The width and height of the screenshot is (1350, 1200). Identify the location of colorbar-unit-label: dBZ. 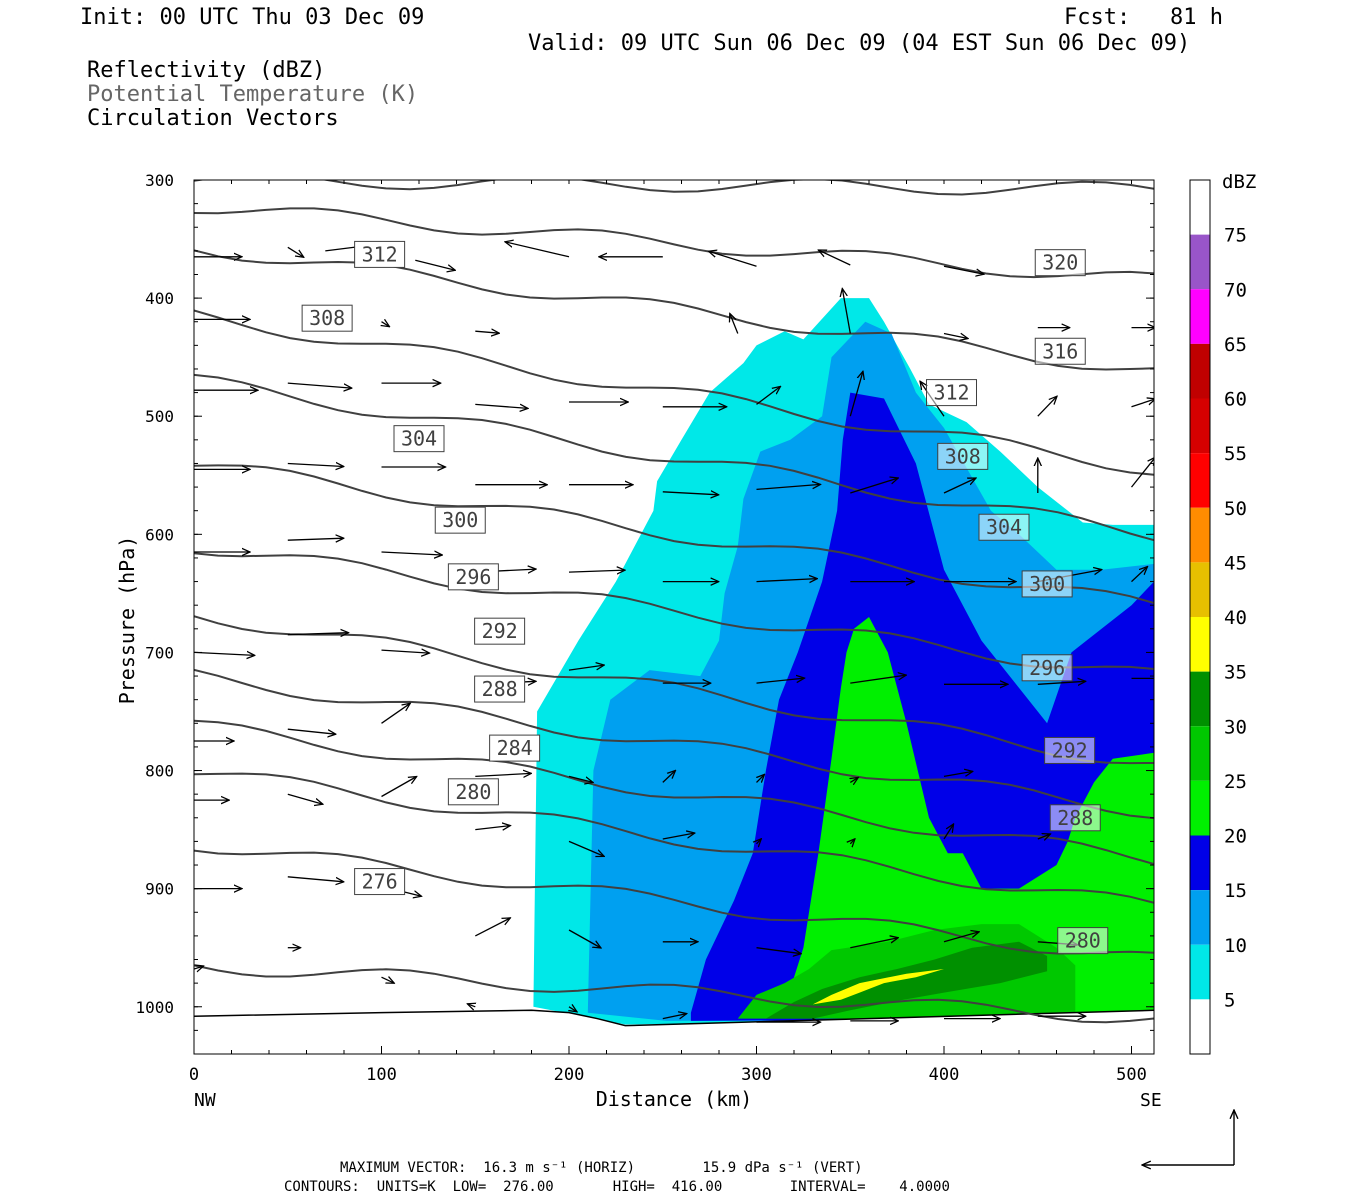
(1239, 182).